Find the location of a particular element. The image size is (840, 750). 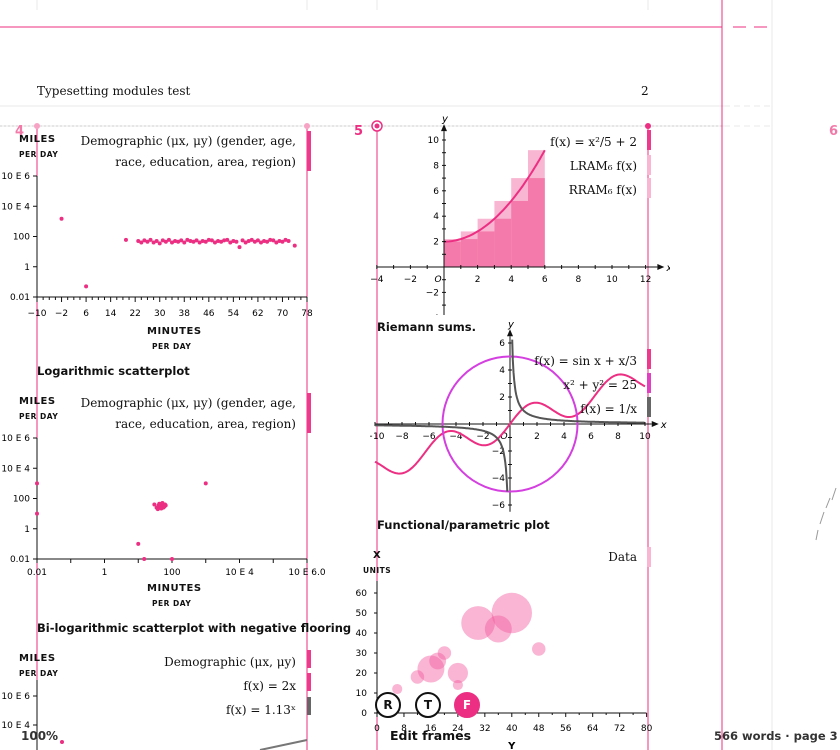

fig2-ytick-label: 100 is located at coordinates (21, 500).